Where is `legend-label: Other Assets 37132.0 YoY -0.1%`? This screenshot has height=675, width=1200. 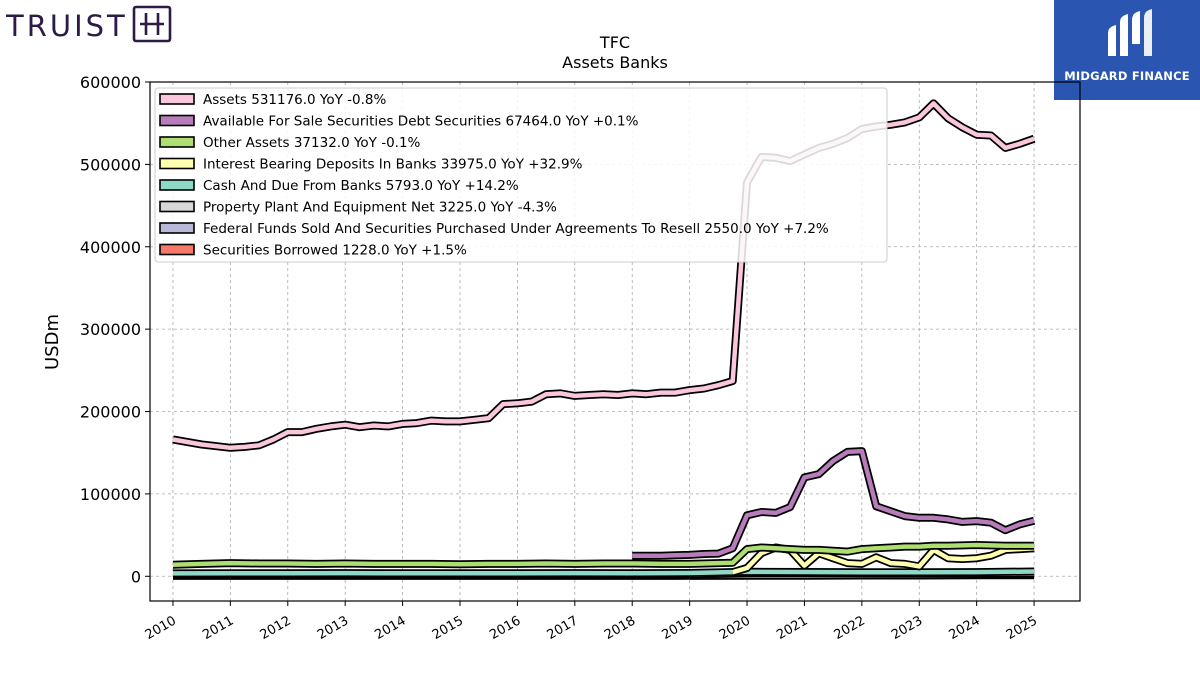 legend-label: Other Assets 37132.0 YoY -0.1% is located at coordinates (312, 143).